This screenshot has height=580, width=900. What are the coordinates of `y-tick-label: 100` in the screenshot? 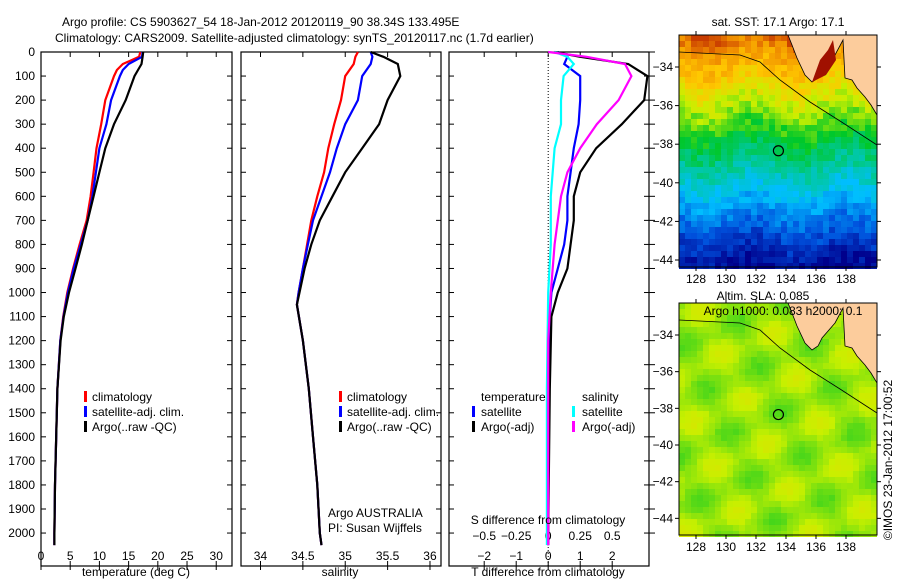 It's located at (25, 76).